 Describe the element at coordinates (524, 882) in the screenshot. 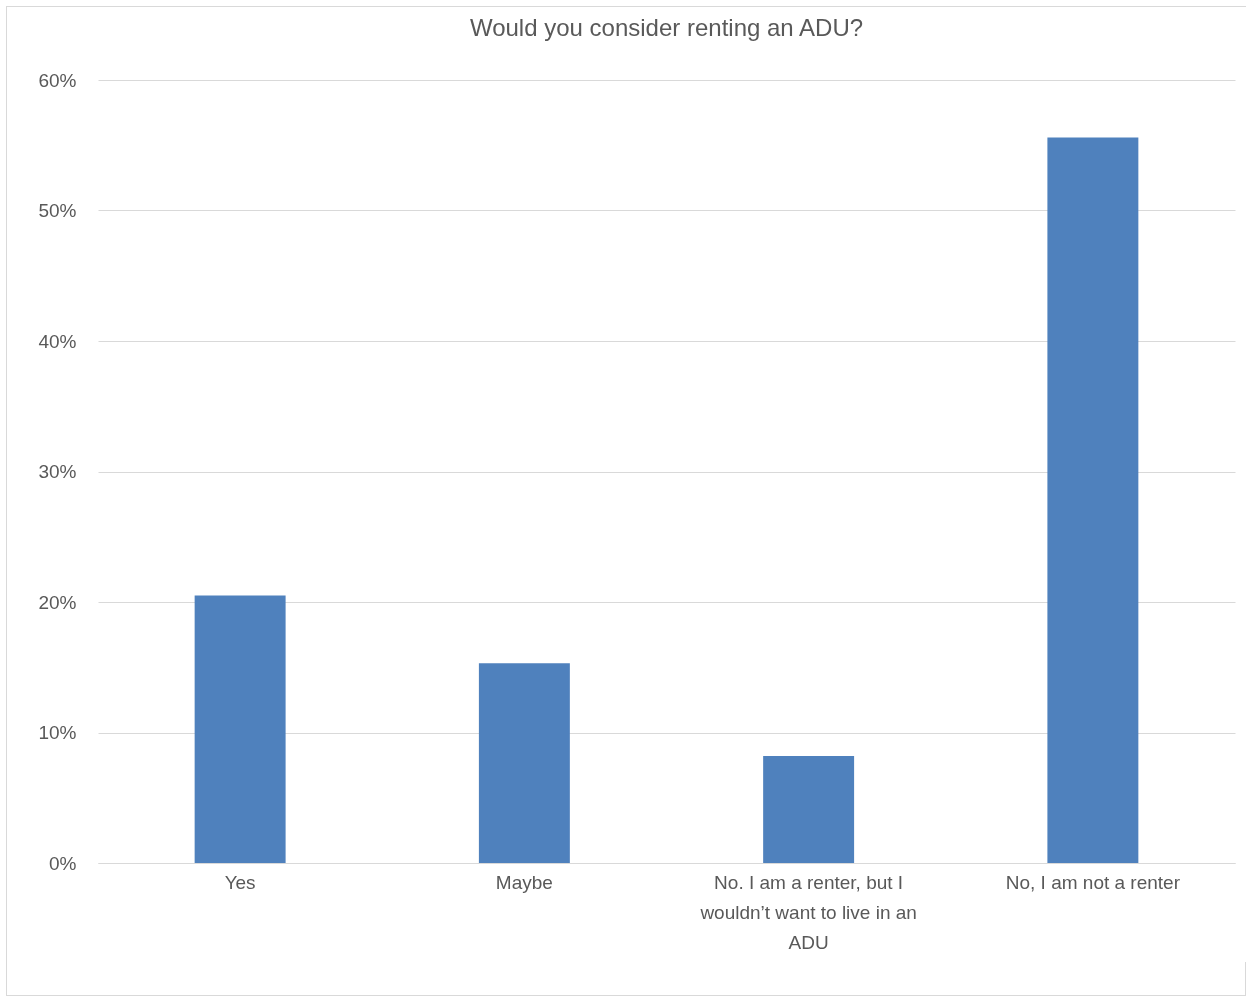

I see `x-tick-label: Maybe` at that location.